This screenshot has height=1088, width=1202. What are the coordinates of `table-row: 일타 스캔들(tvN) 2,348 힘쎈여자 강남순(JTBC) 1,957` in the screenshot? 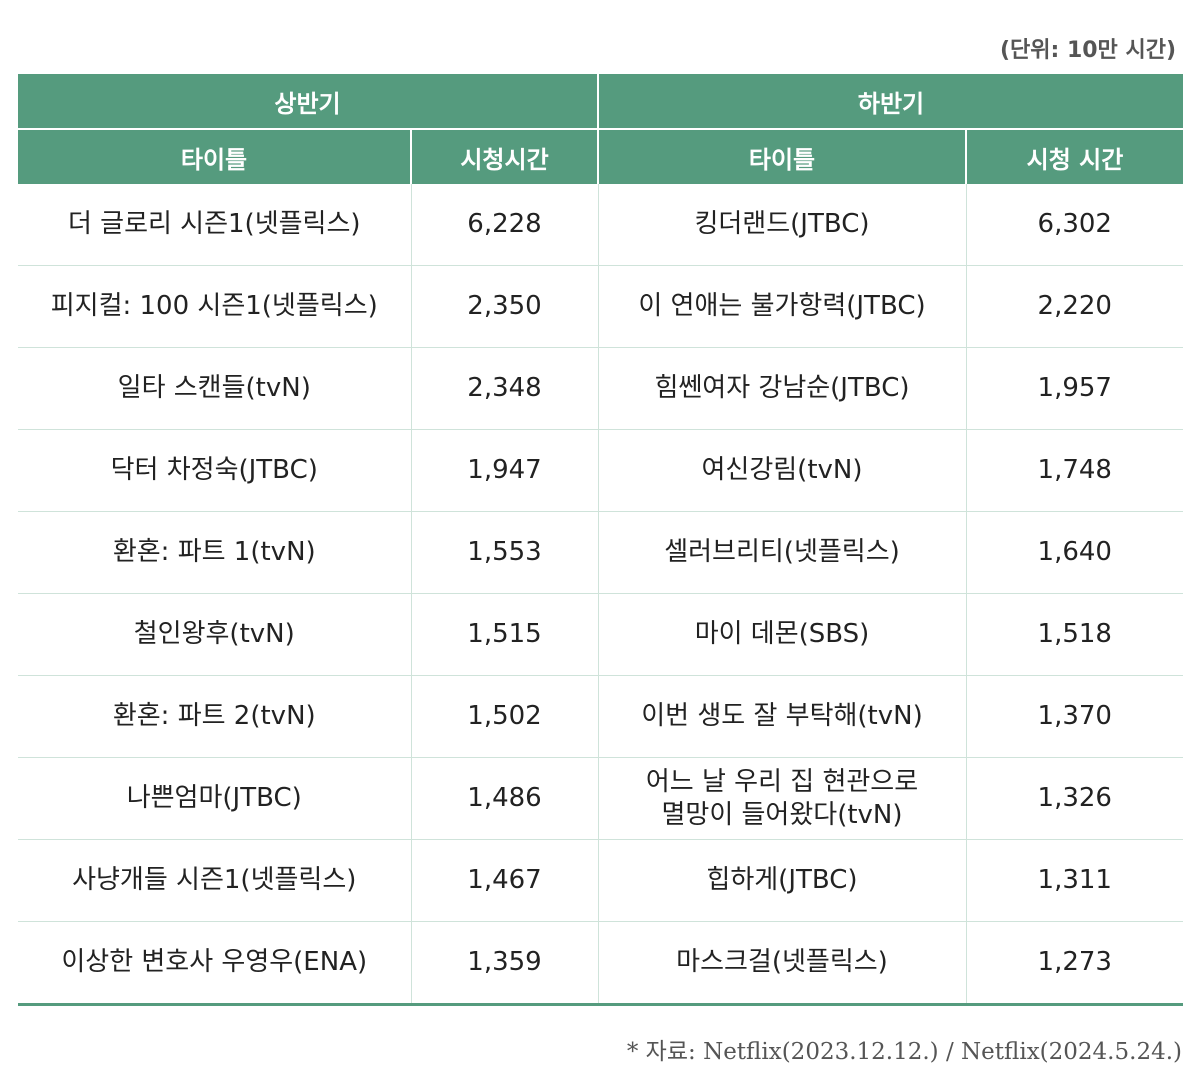 It's located at (600, 388).